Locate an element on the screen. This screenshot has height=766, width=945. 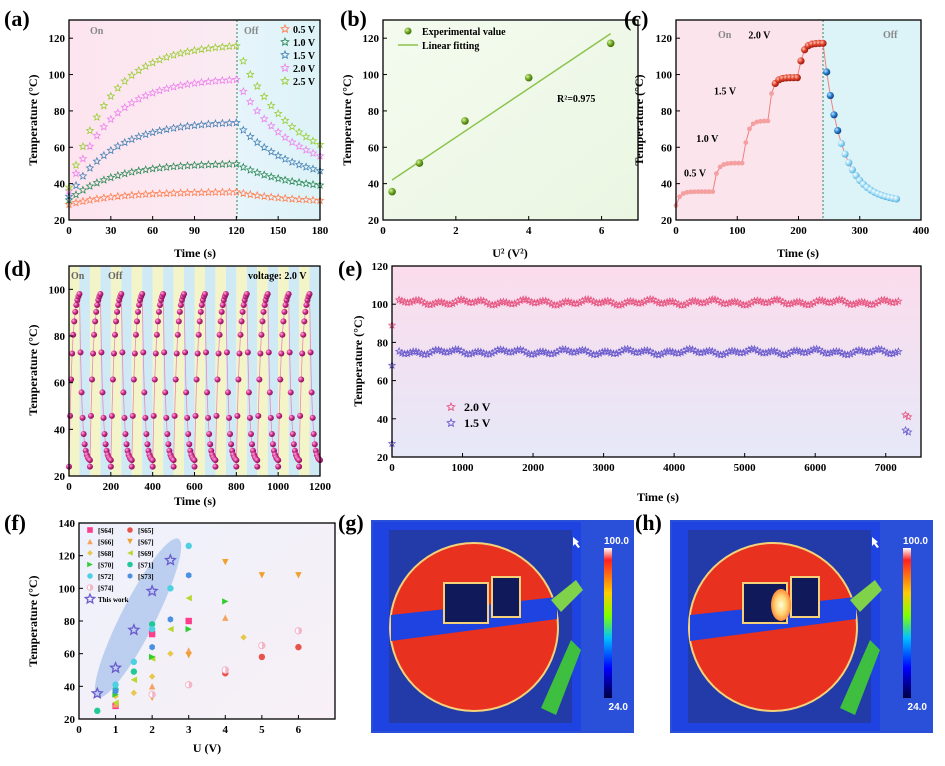
step-label: 2.0 V is located at coordinates (759, 35).